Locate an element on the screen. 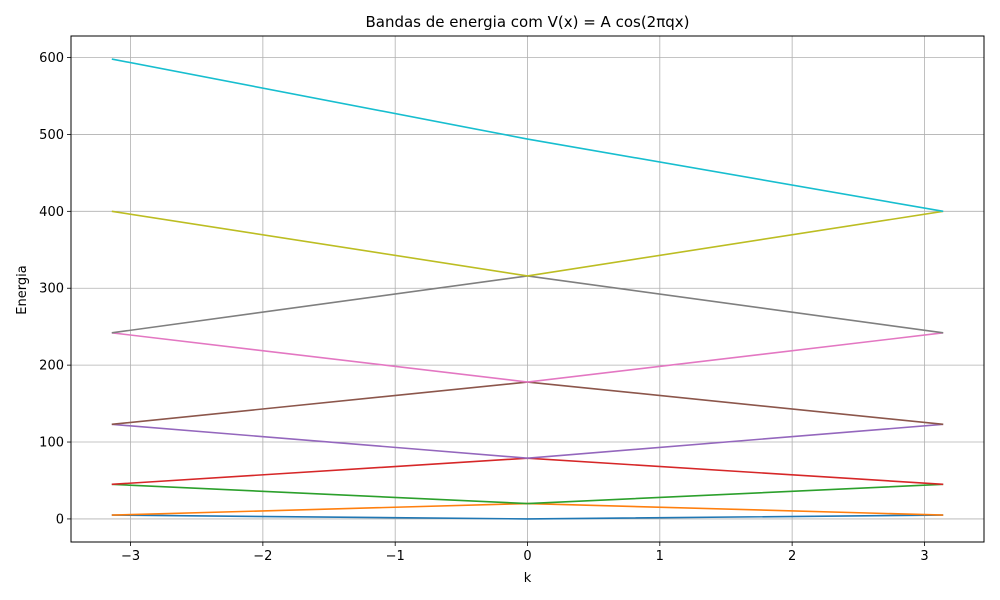 Image resolution: width=1000 pixels, height=600 pixels. y-axis-ticks: 0 100 200 300 400 500 600 is located at coordinates (55, 289).